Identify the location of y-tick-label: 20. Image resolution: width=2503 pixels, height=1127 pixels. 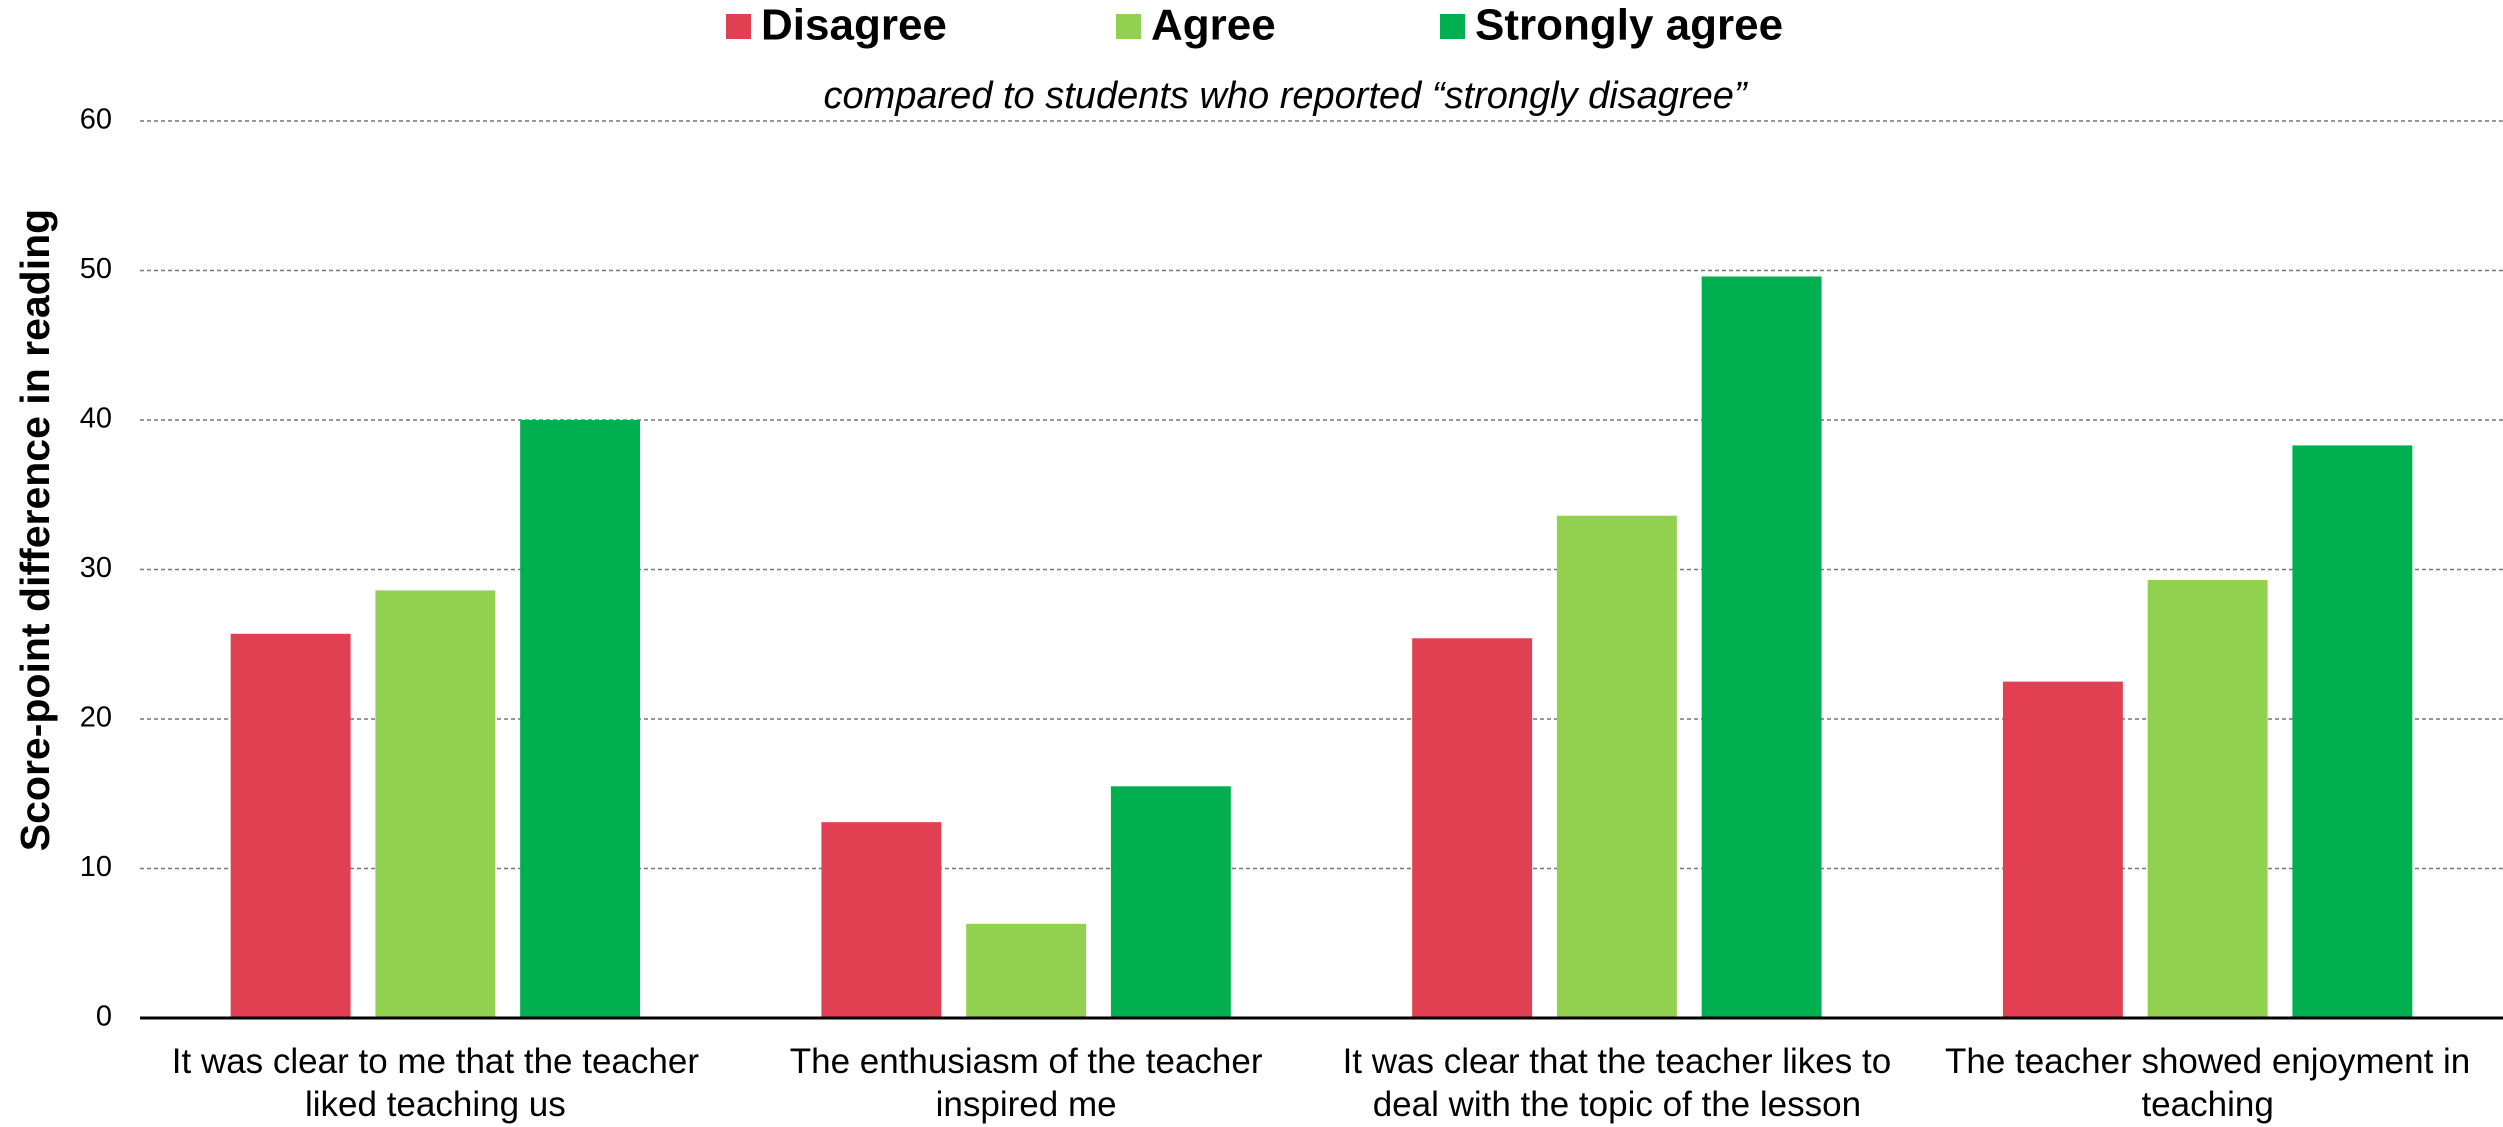
(96, 718).